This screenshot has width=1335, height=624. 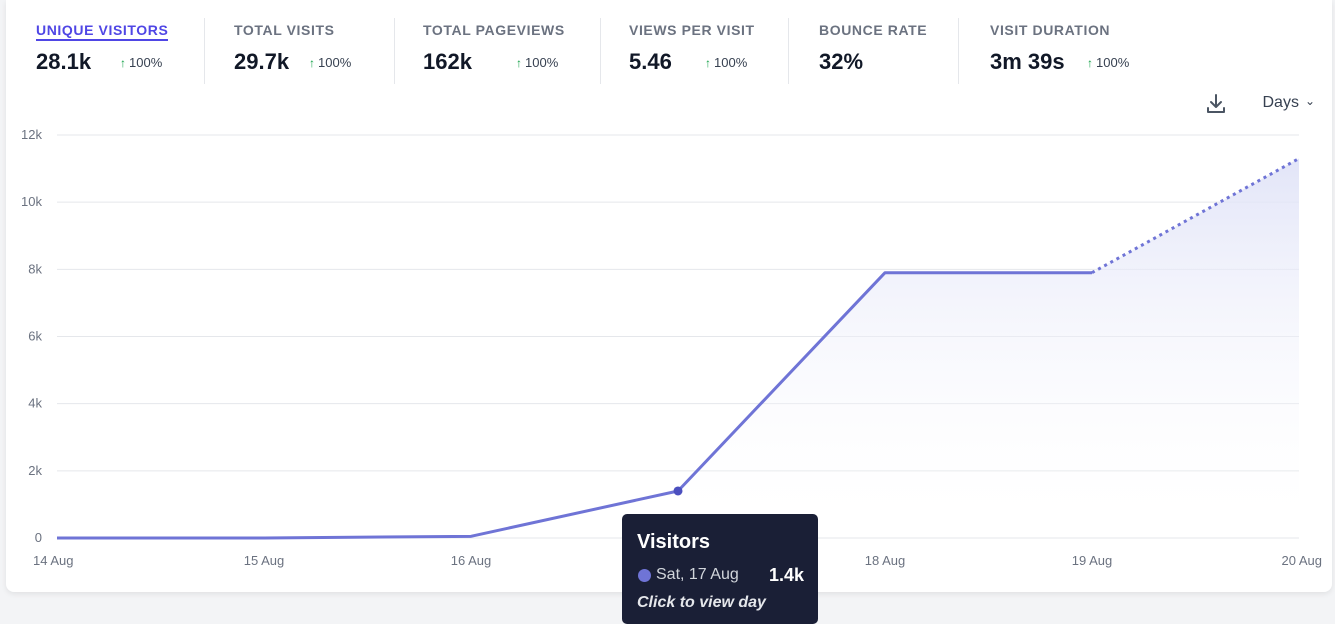 I want to click on stat-bounce-rate: BOUNCE RATE 32%, so click(x=874, y=51).